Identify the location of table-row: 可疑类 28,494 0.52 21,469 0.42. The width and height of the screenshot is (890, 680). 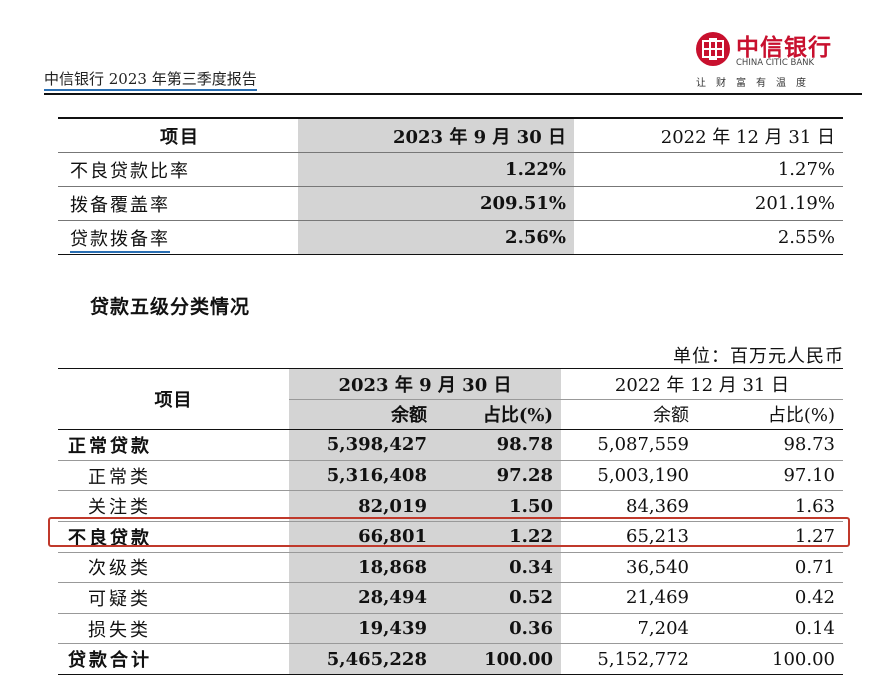
(450, 598).